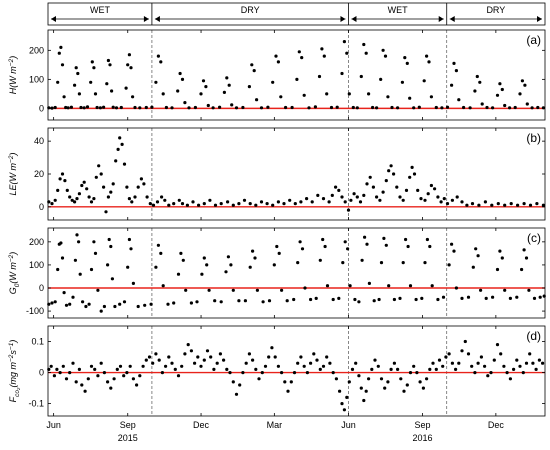 The height and width of the screenshot is (450, 550). Describe the element at coordinates (36, 404) in the screenshot. I see `y-tick-label: -0.1` at that location.